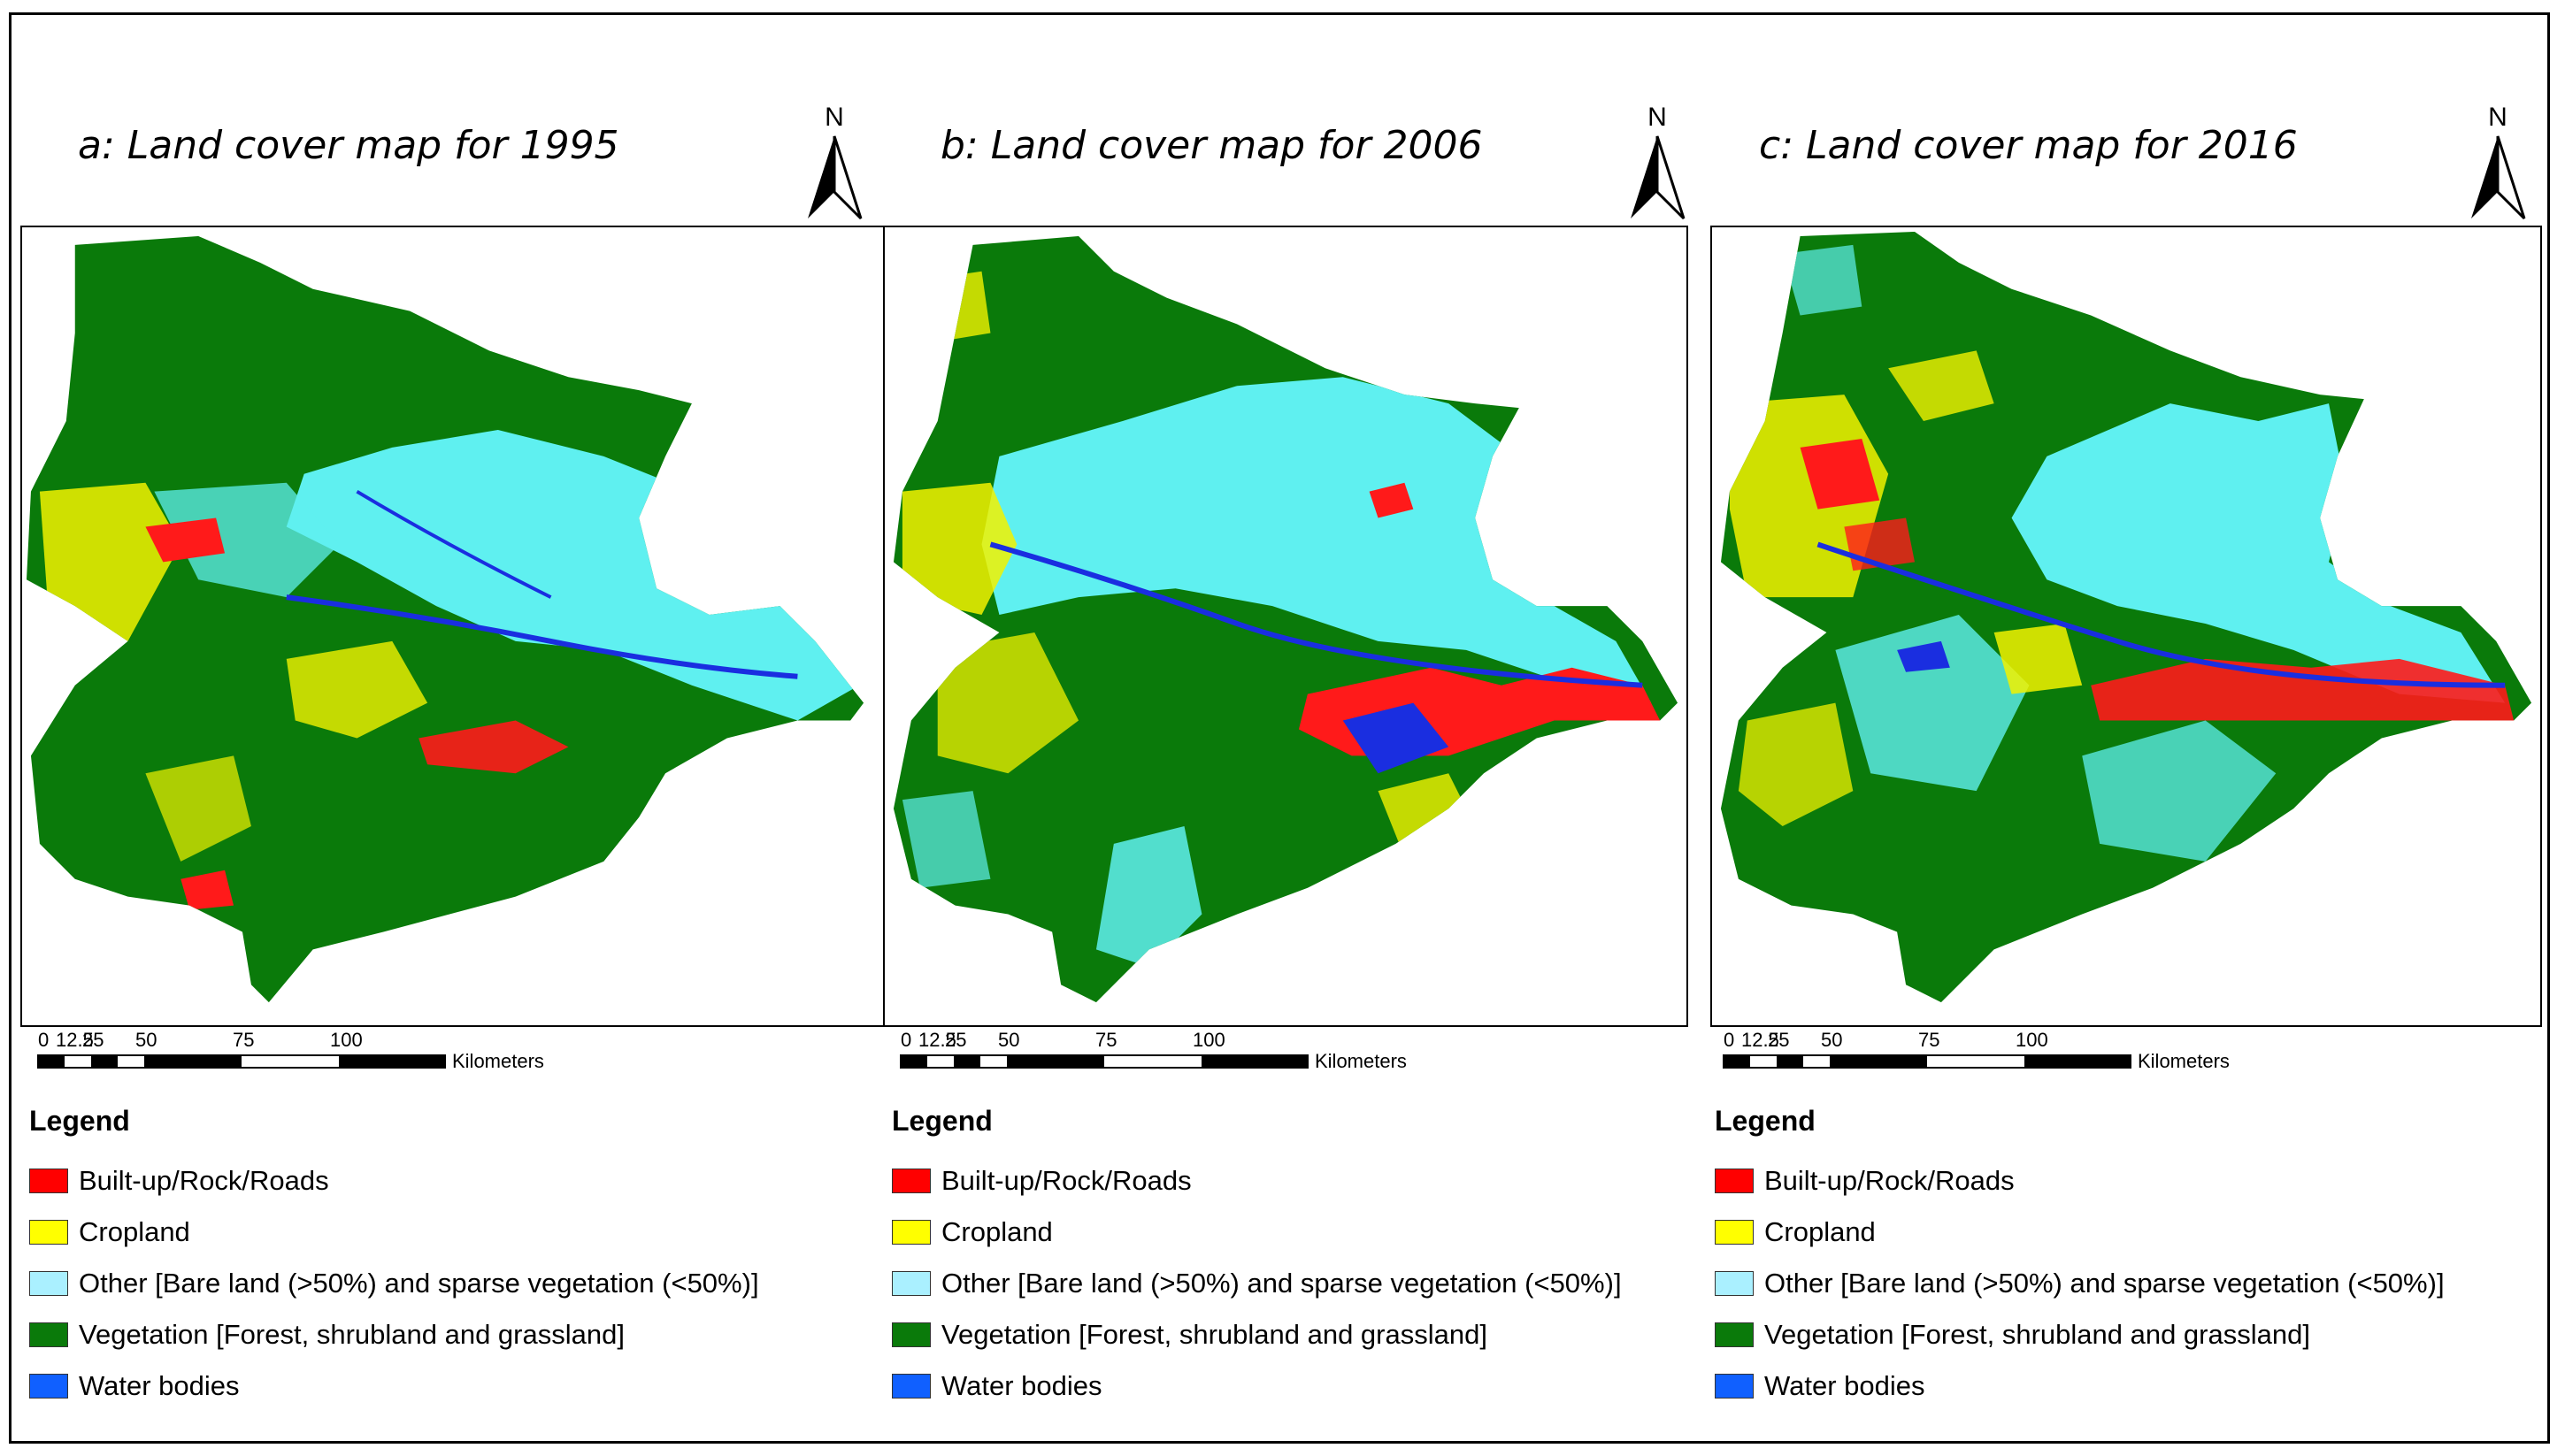  I want to click on water-body, so click(1395, 738).